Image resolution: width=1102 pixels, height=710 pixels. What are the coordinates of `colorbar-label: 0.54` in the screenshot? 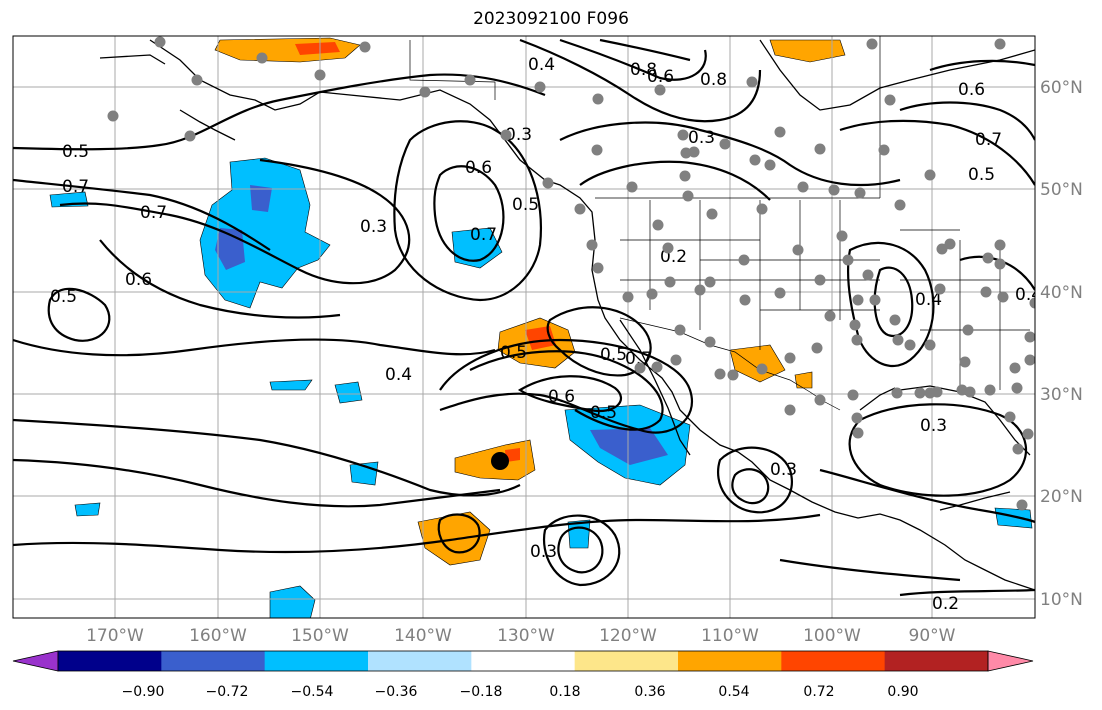 It's located at (733, 692).